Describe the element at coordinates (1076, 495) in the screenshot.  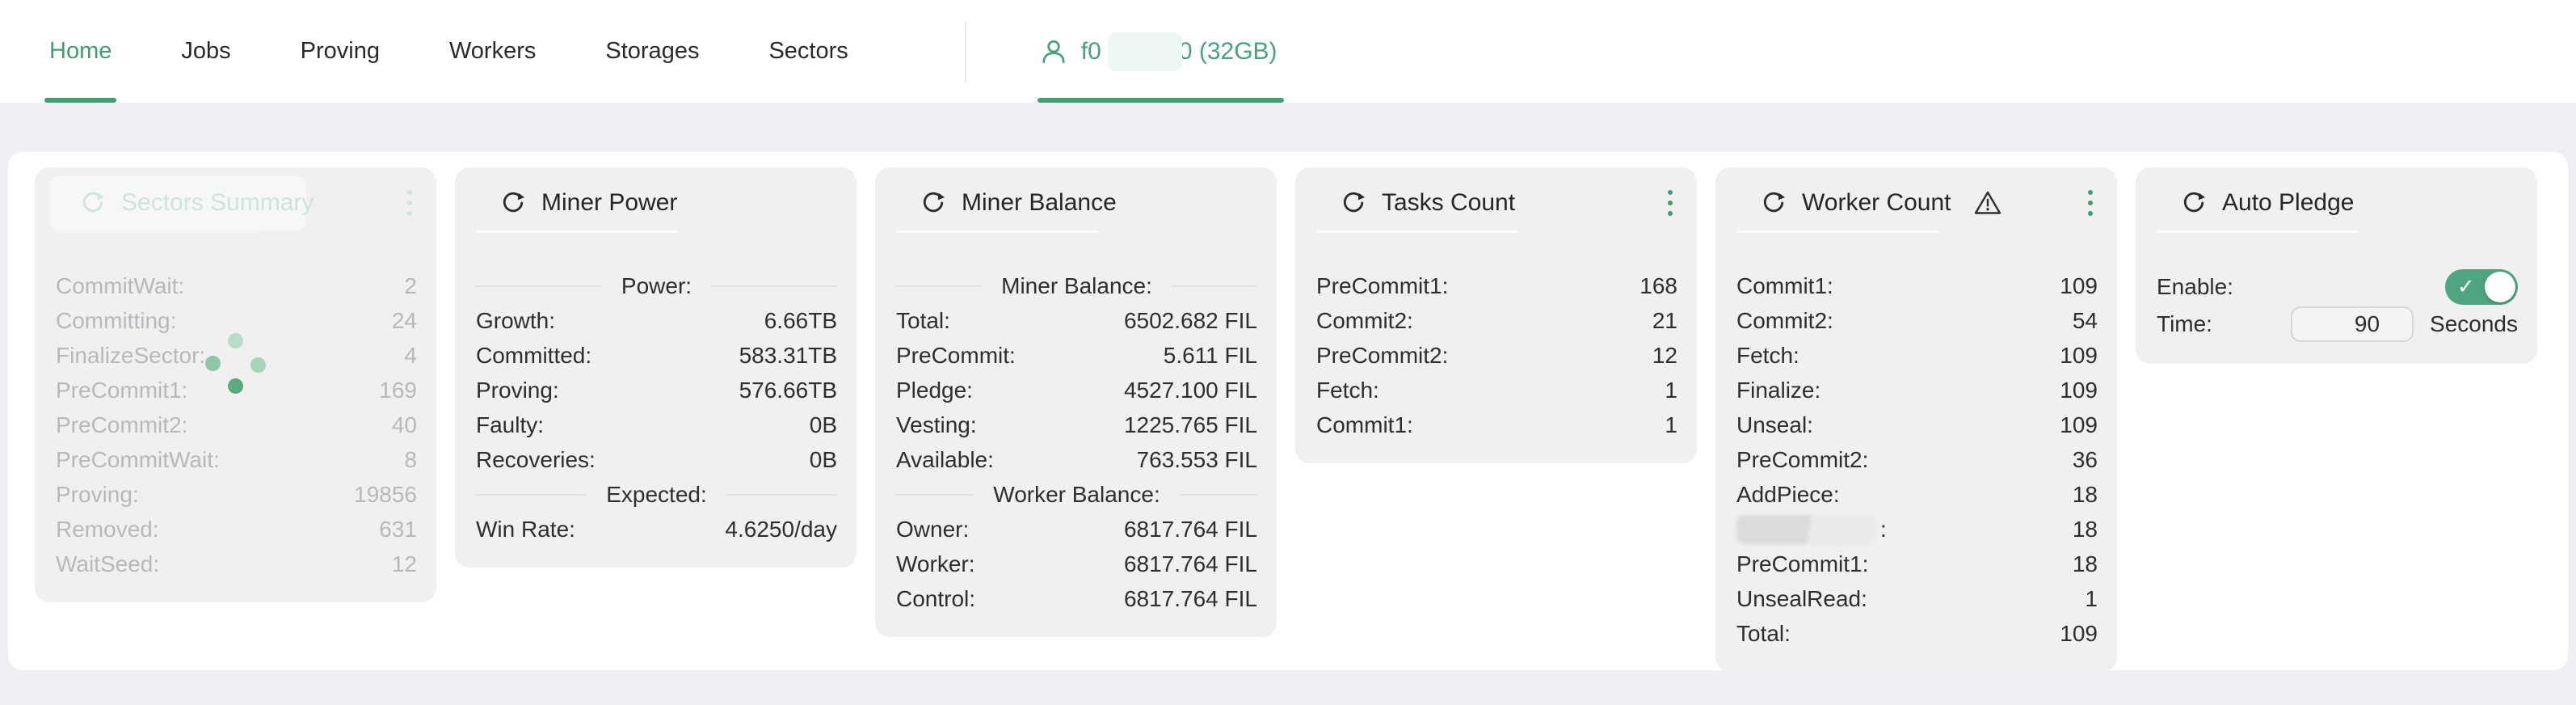
I see `section-divider: Worker Balance:` at that location.